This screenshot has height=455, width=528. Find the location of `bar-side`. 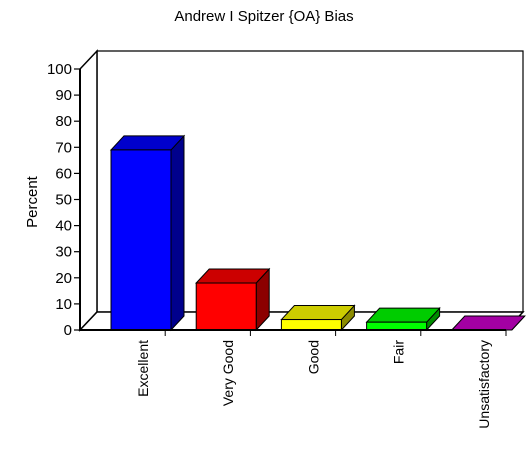

bar-side is located at coordinates (177, 233).